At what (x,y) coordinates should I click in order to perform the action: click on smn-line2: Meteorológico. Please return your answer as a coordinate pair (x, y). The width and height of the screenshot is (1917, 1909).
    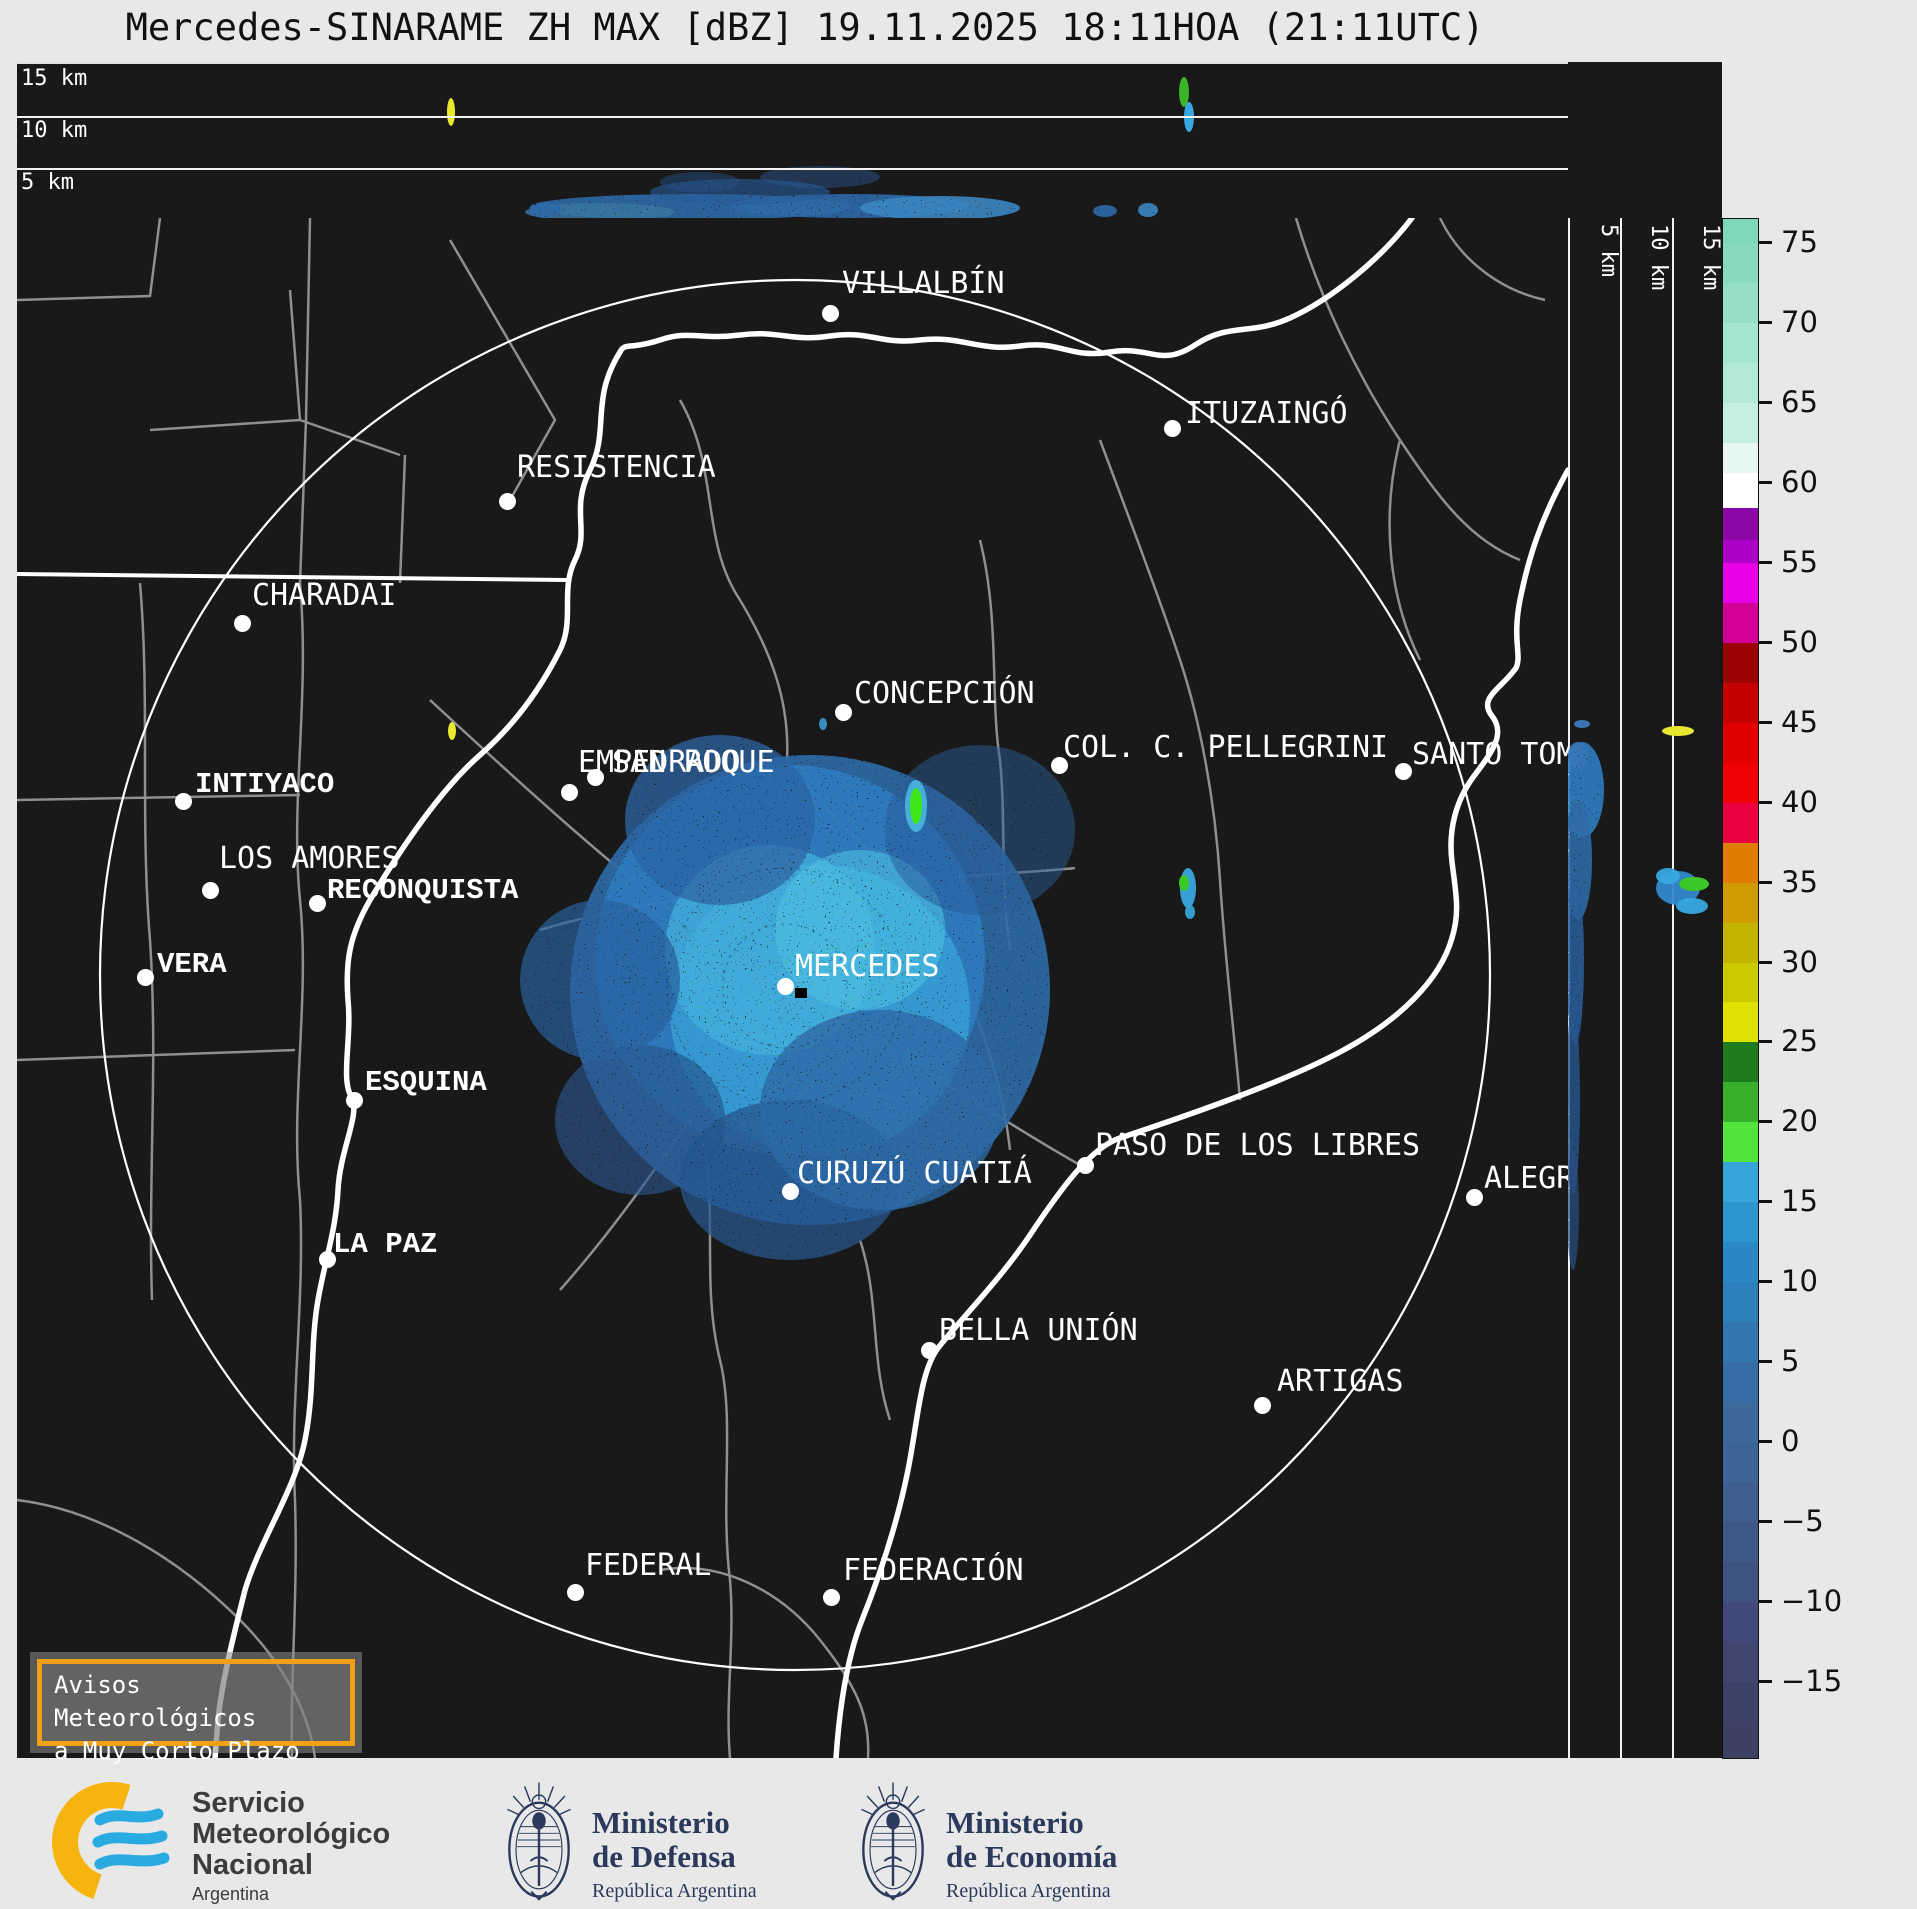
    Looking at the image, I should click on (291, 1834).